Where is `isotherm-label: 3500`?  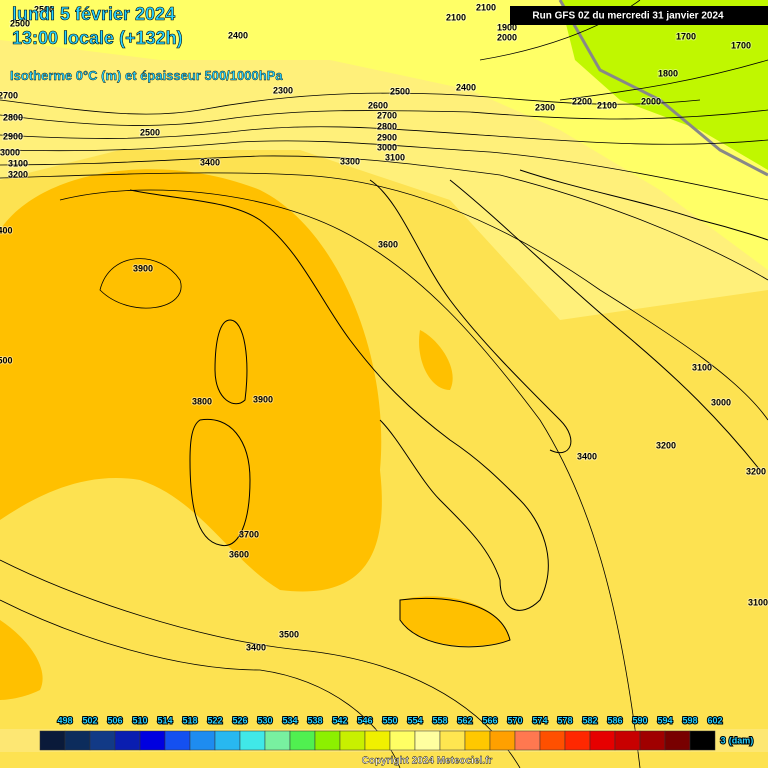 isotherm-label: 3500 is located at coordinates (289, 634).